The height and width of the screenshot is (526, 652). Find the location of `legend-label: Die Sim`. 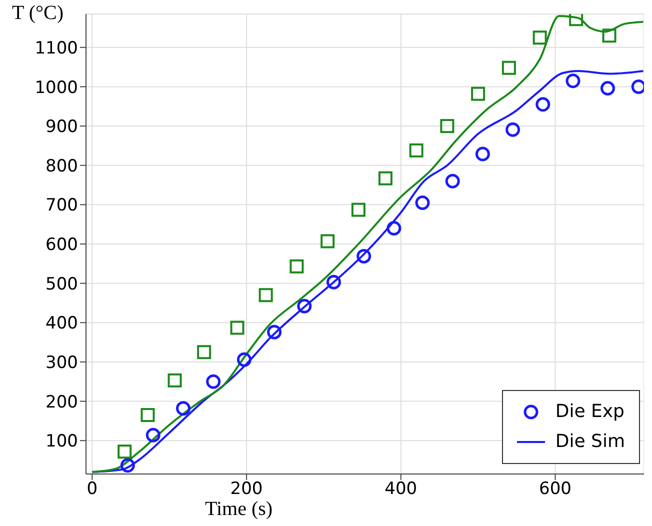

legend-label: Die Sim is located at coordinates (590, 442).